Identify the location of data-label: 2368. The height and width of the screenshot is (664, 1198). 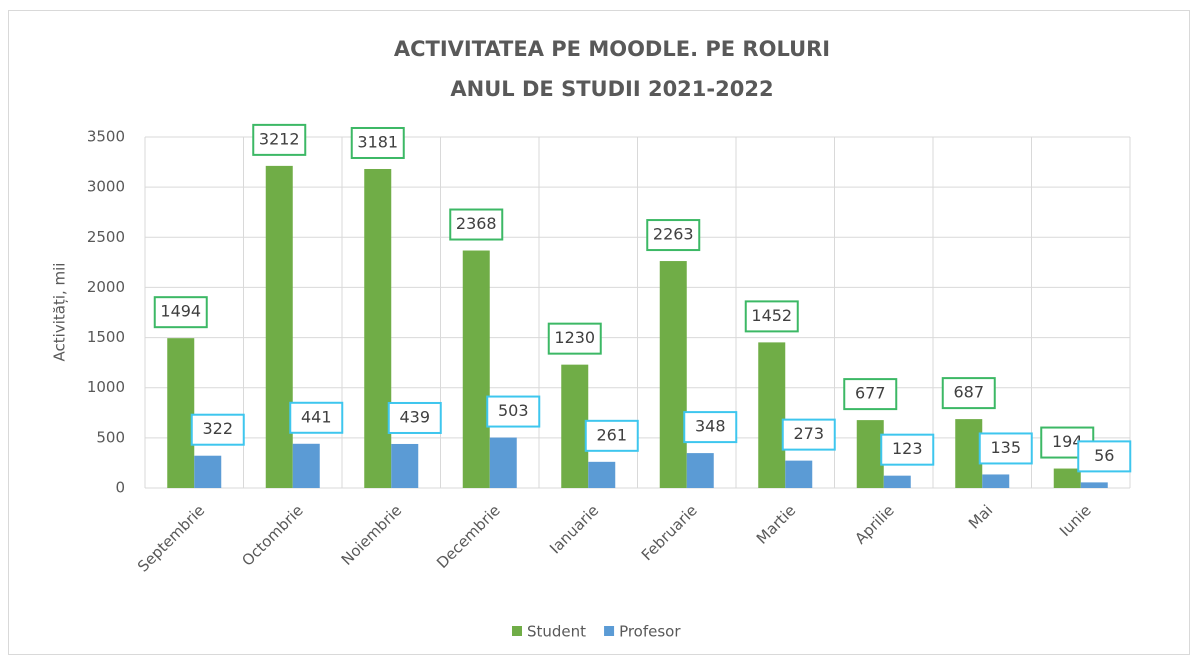
(476, 224).